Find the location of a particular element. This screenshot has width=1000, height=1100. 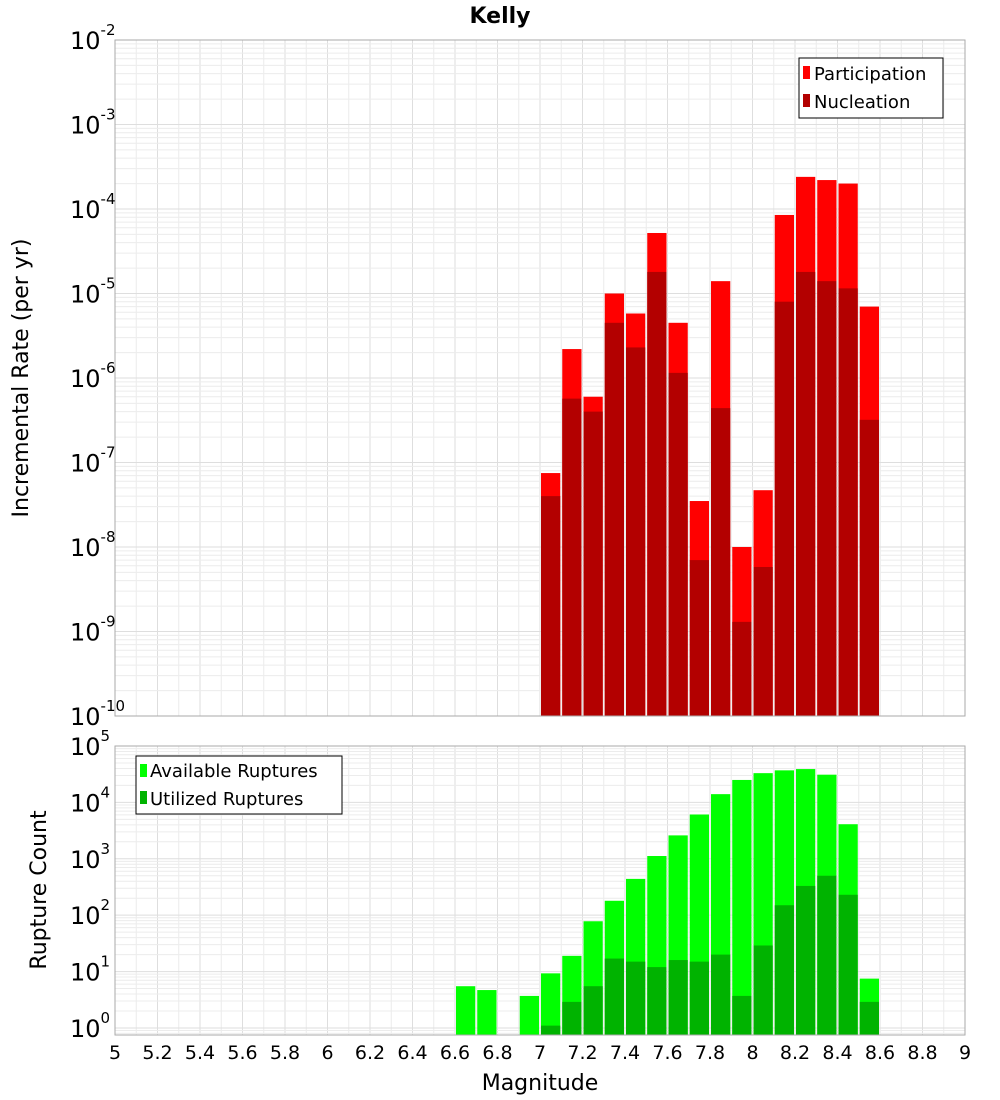

x-tick-label: 6.4 is located at coordinates (412, 1053).